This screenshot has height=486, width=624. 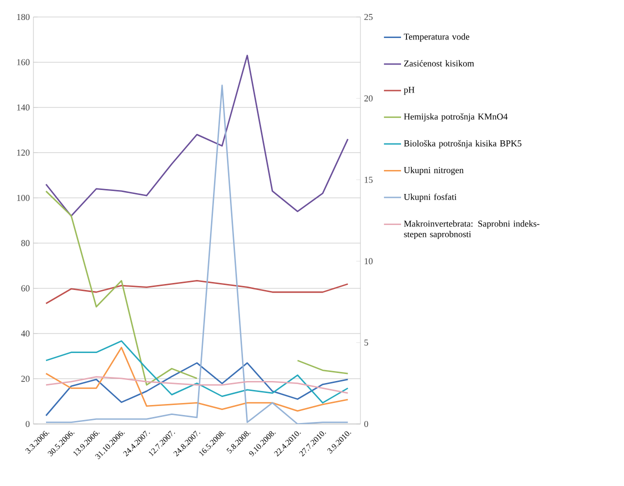 I want to click on legend-label: Zasićenost kisikom, so click(x=439, y=63).